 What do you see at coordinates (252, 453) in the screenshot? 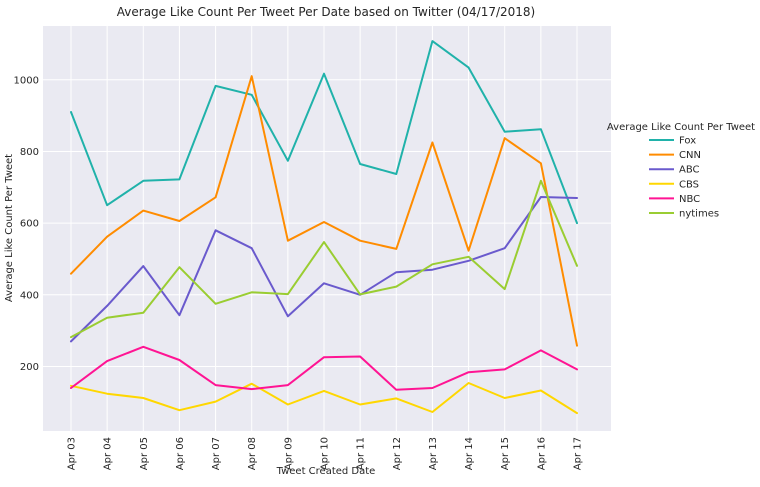
I see `x-tick-label: Apr 08` at bounding box center [252, 453].